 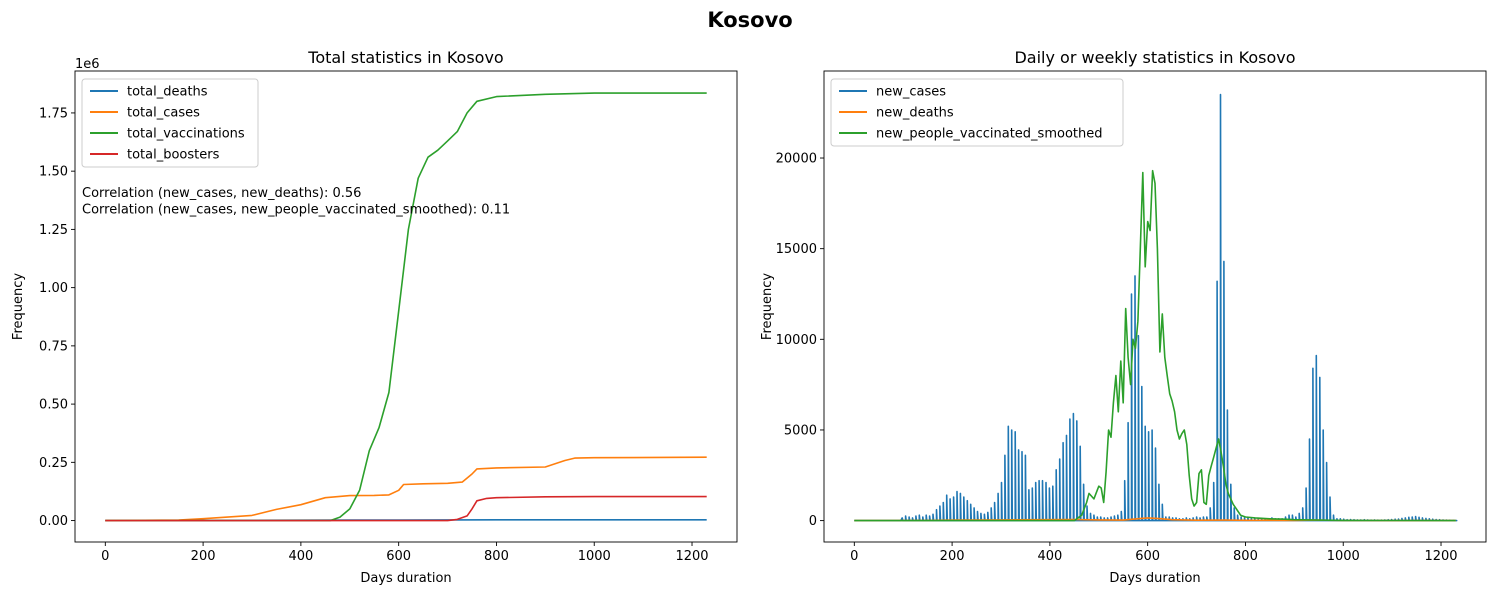 What do you see at coordinates (53, 172) in the screenshot?
I see `y-tick-label: 1.50` at bounding box center [53, 172].